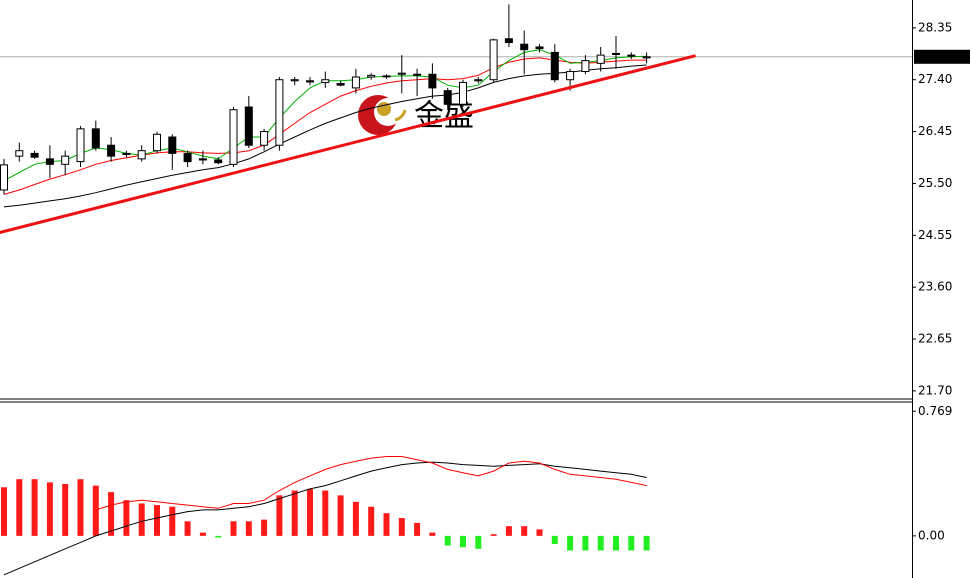 The width and height of the screenshot is (971, 578). Describe the element at coordinates (935, 411) in the screenshot. I see `y-tick-label: 0.769` at that location.